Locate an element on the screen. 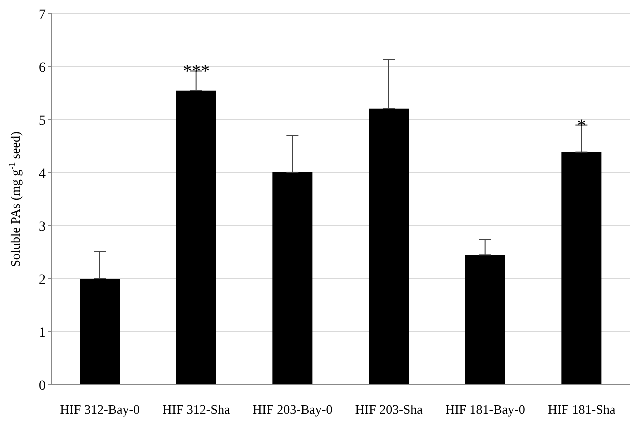  y-tick-label: 6 is located at coordinates (42, 68).